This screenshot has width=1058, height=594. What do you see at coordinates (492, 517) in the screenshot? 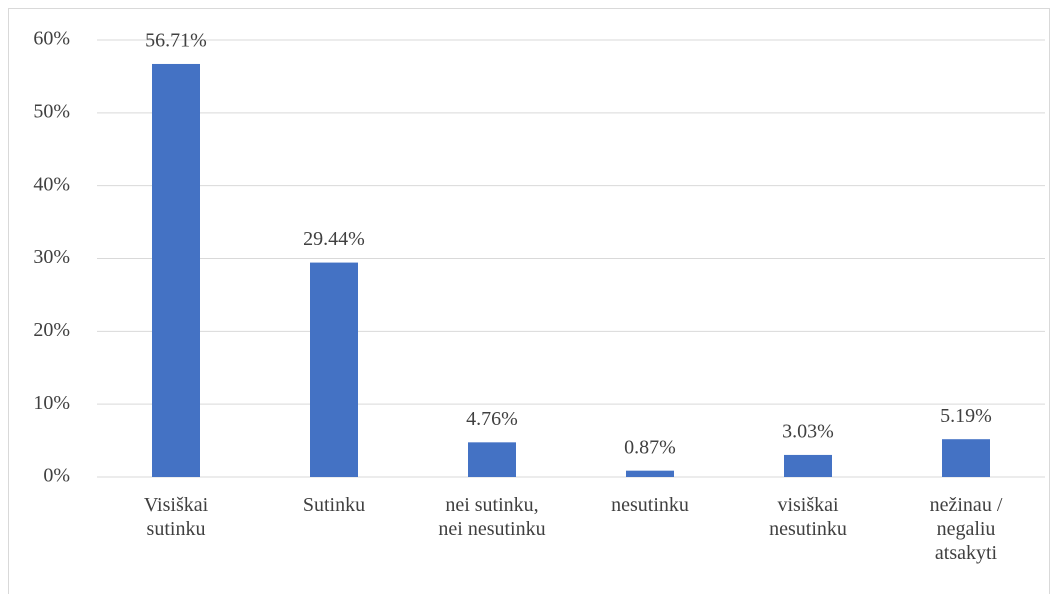
I see `x-tick-label: nei sutinku, nei nesutinku` at bounding box center [492, 517].